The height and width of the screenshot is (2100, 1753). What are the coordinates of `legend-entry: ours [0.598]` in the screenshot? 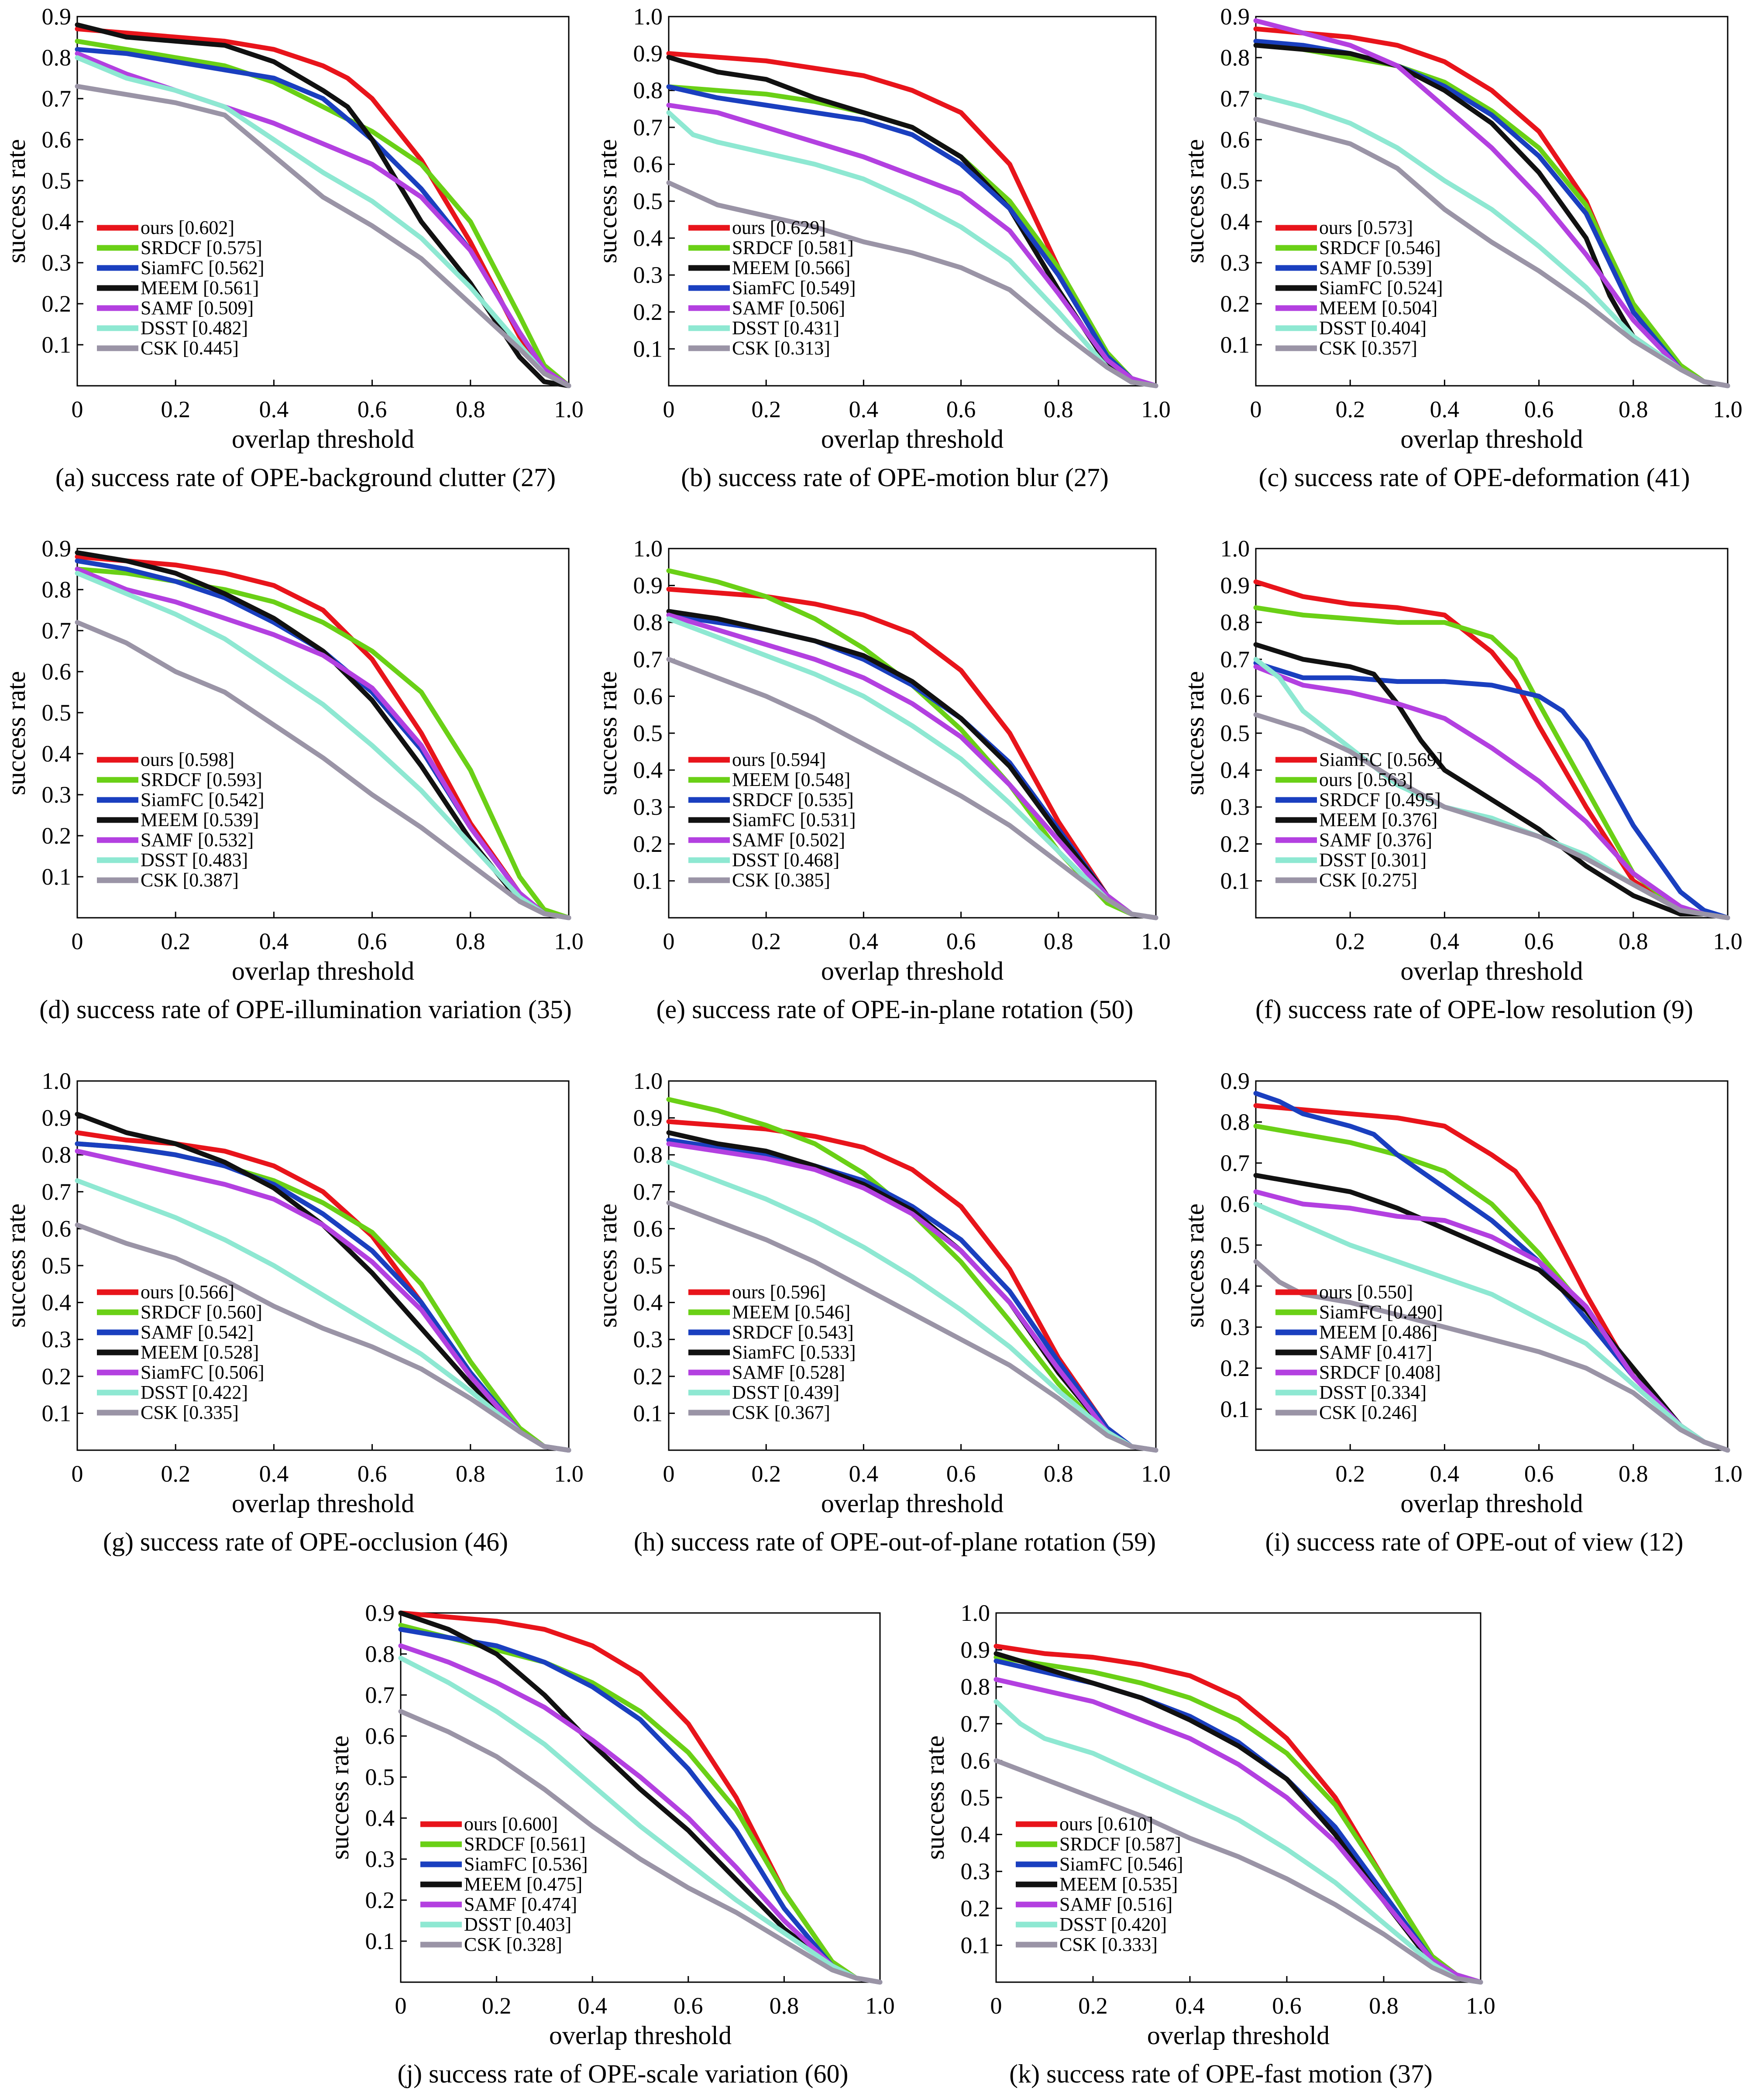 It's located at (187, 759).